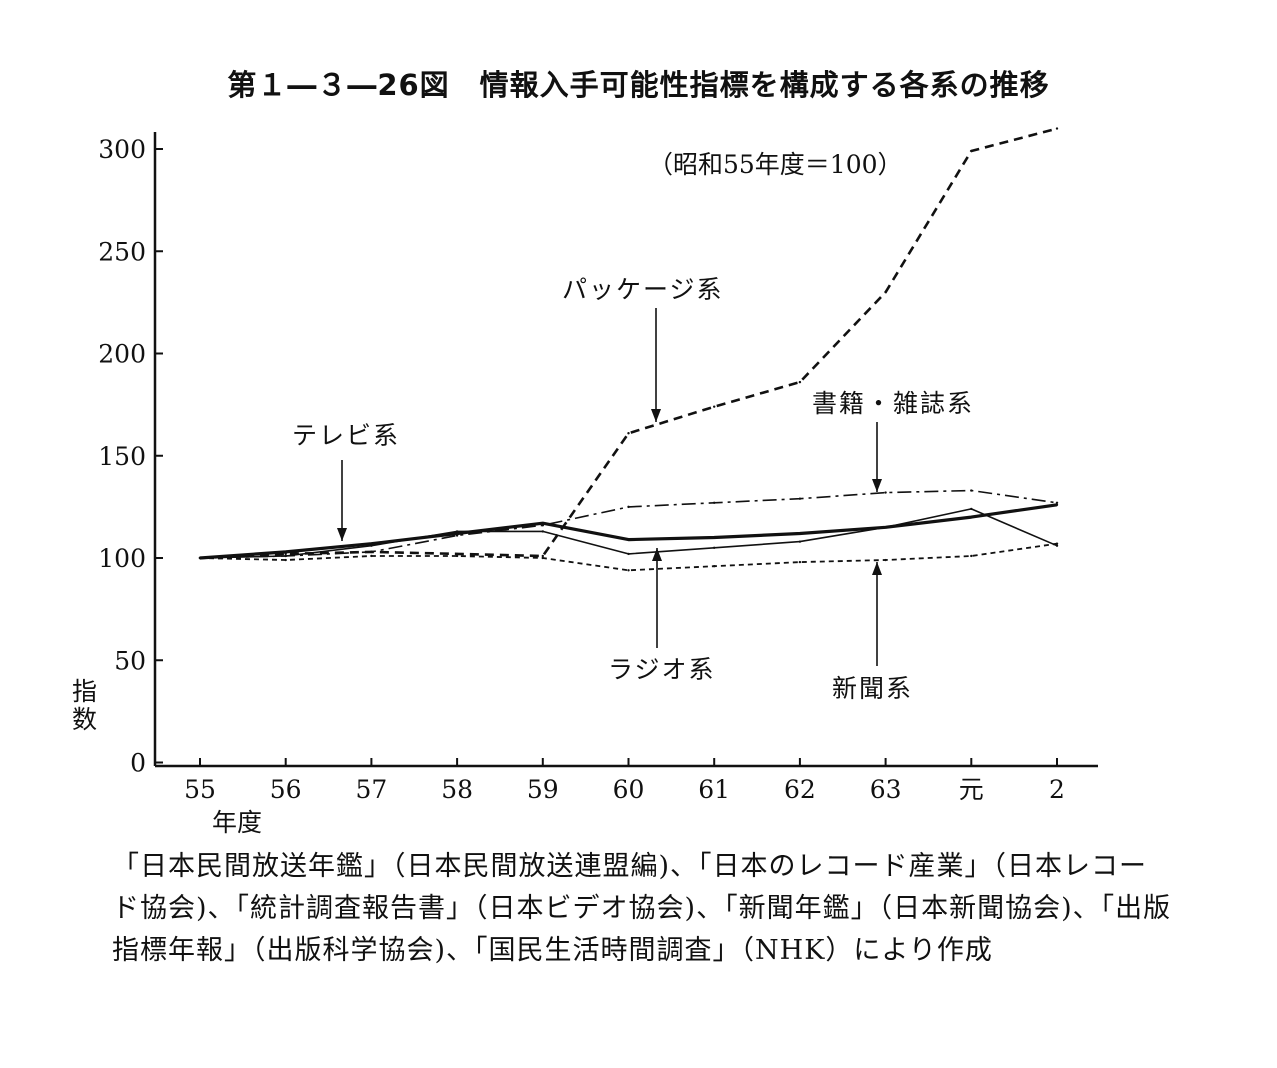  Describe the element at coordinates (200, 789) in the screenshot. I see `x-tick-label: 55` at that location.